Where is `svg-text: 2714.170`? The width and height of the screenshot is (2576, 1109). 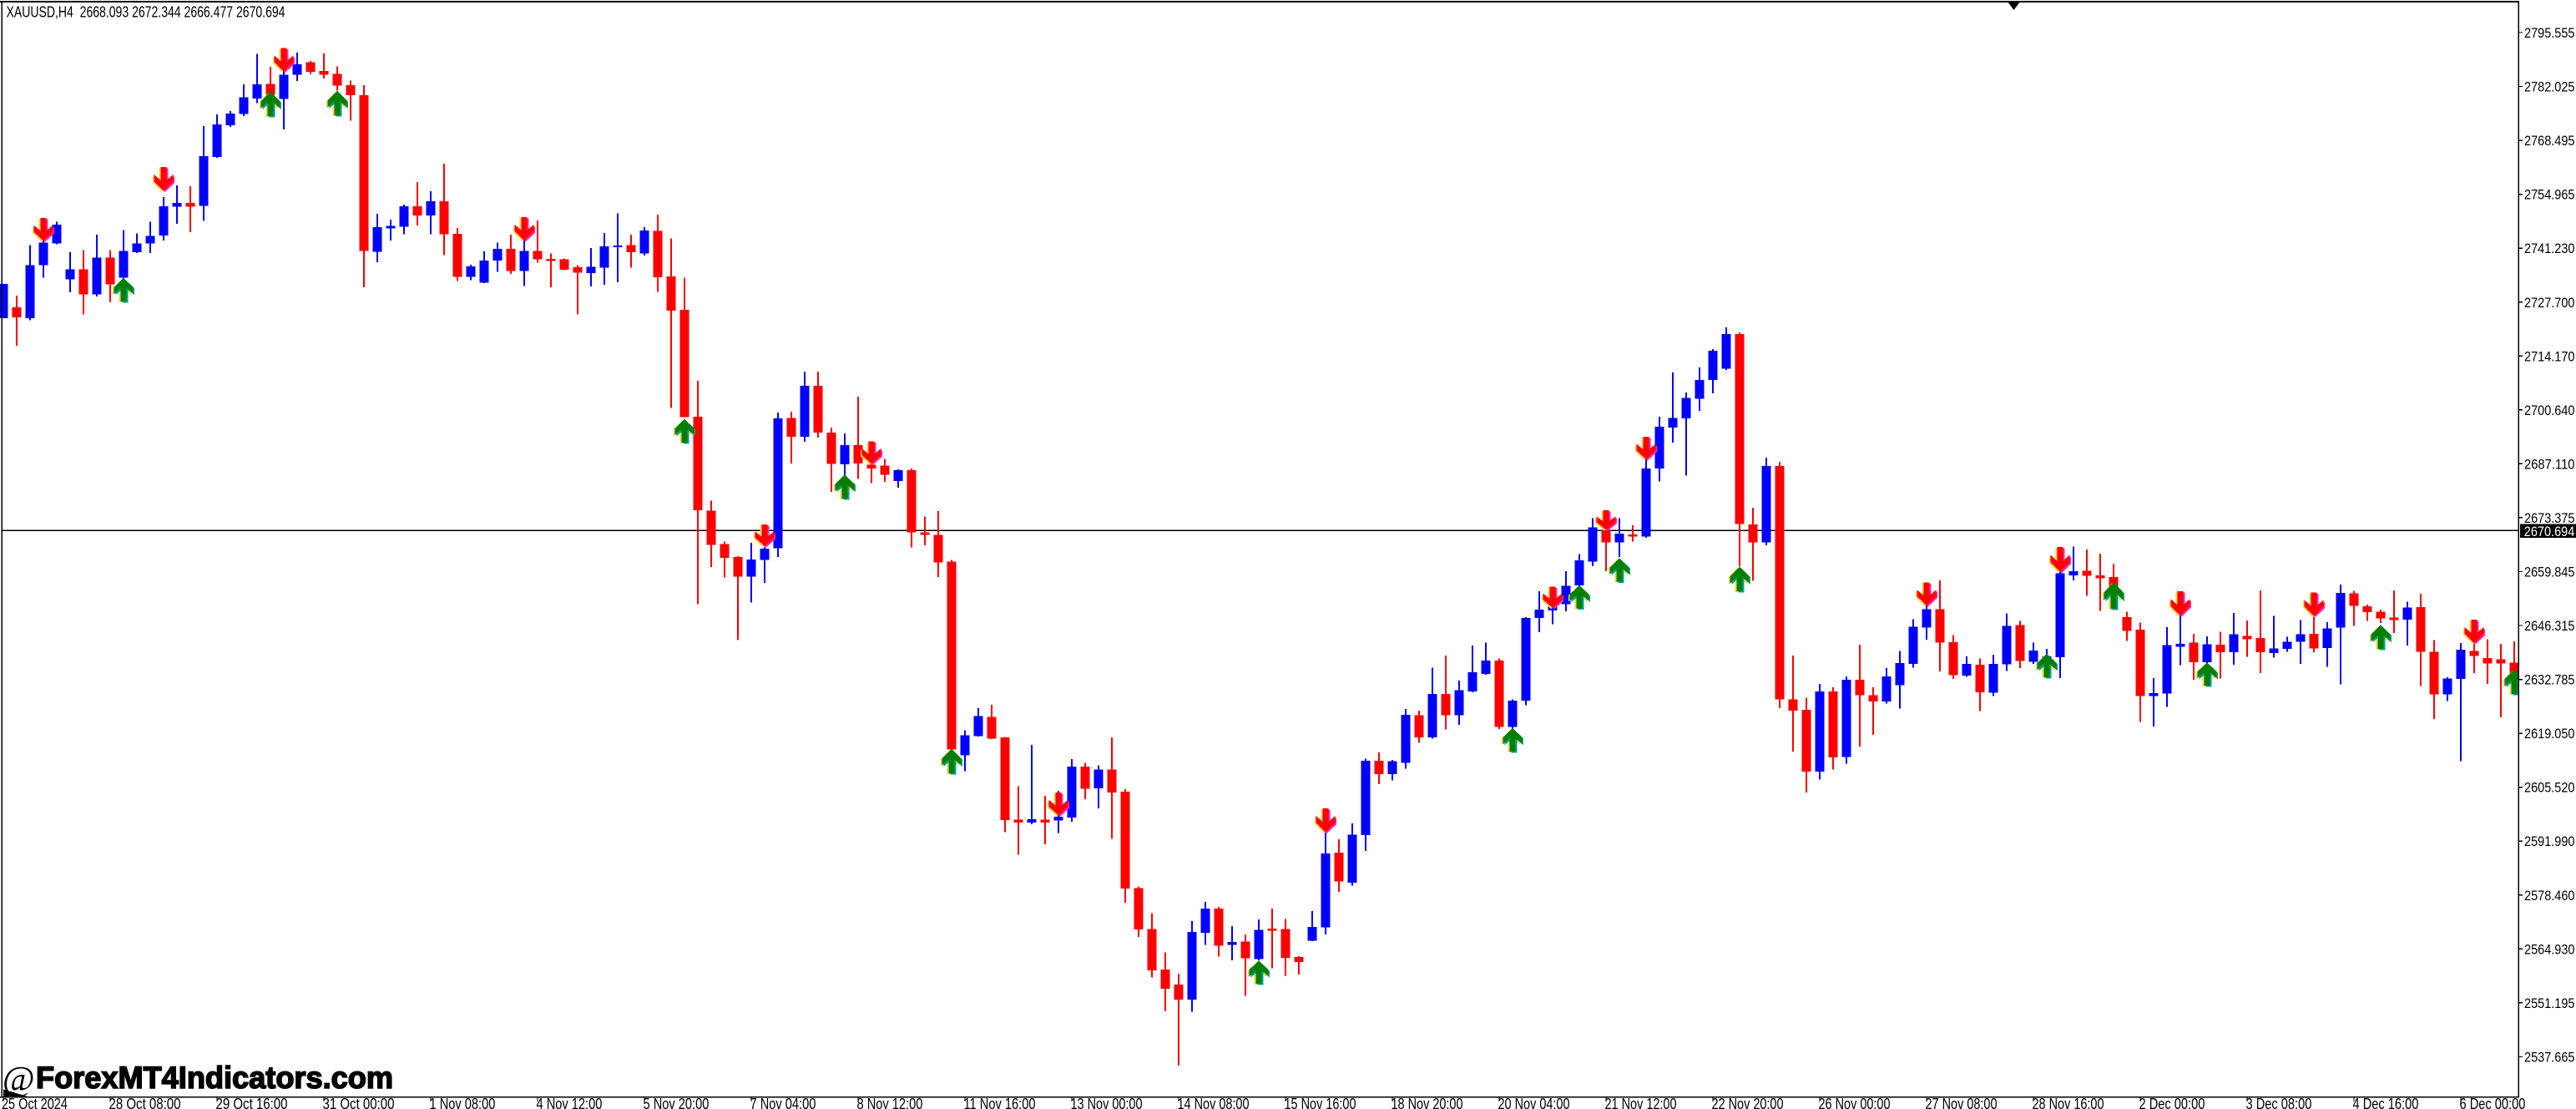 svg-text: 2714.170 is located at coordinates (2549, 356).